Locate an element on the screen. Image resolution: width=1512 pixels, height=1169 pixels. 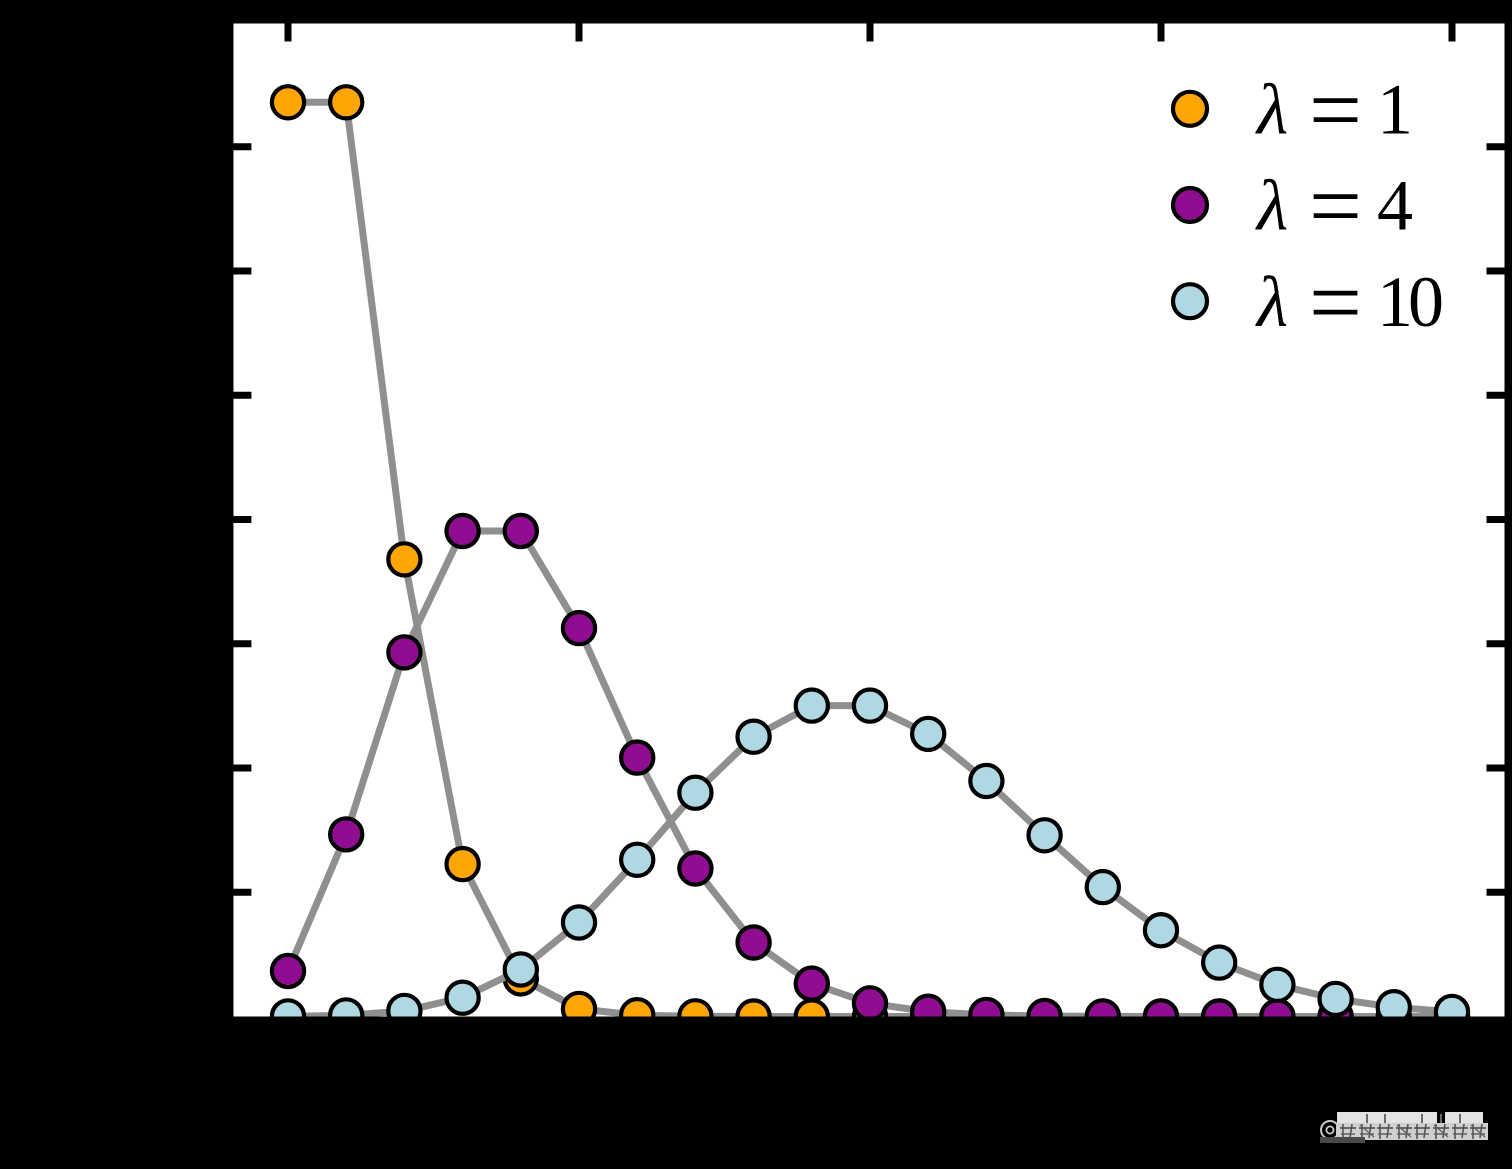
svg-text: 1 is located at coordinates (1395, 110).